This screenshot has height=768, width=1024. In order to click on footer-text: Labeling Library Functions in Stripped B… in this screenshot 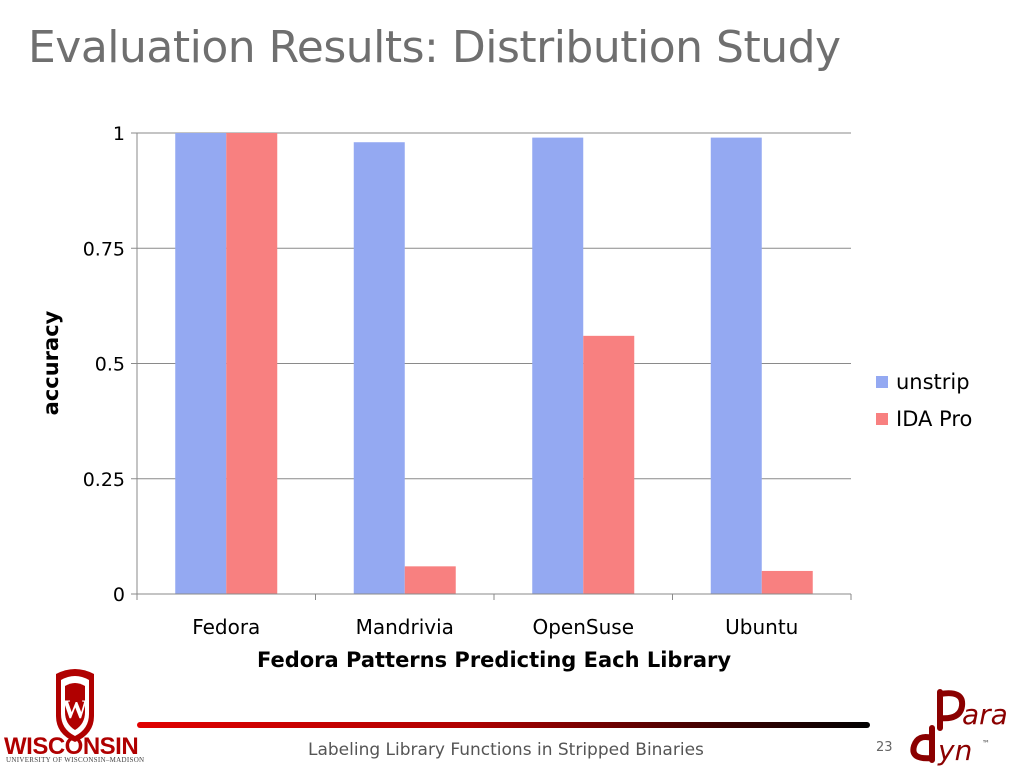, I will do `click(506, 750)`.